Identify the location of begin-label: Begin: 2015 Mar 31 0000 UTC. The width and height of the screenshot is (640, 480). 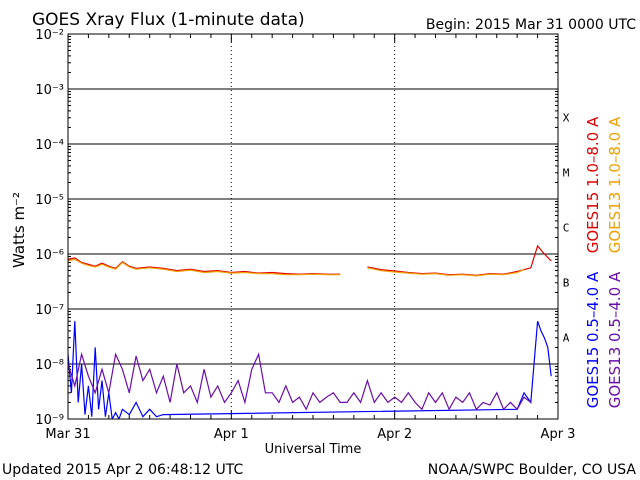
(531, 25).